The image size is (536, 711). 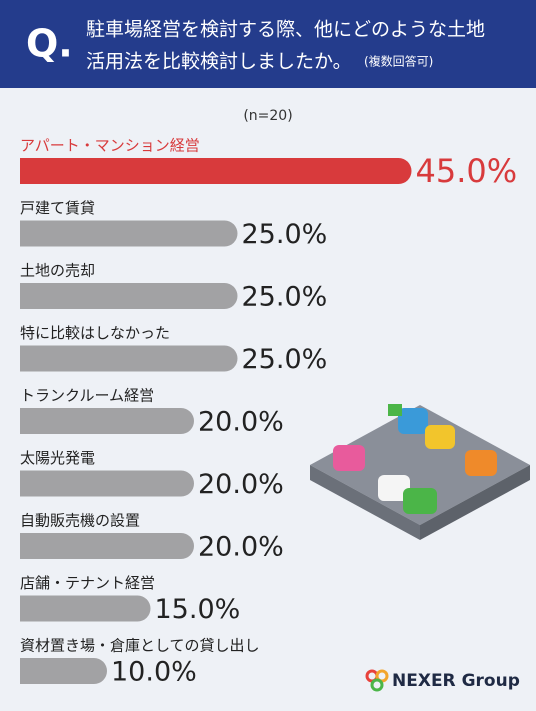 What do you see at coordinates (57, 271) in the screenshot?
I see `category-label: 土地の売却` at bounding box center [57, 271].